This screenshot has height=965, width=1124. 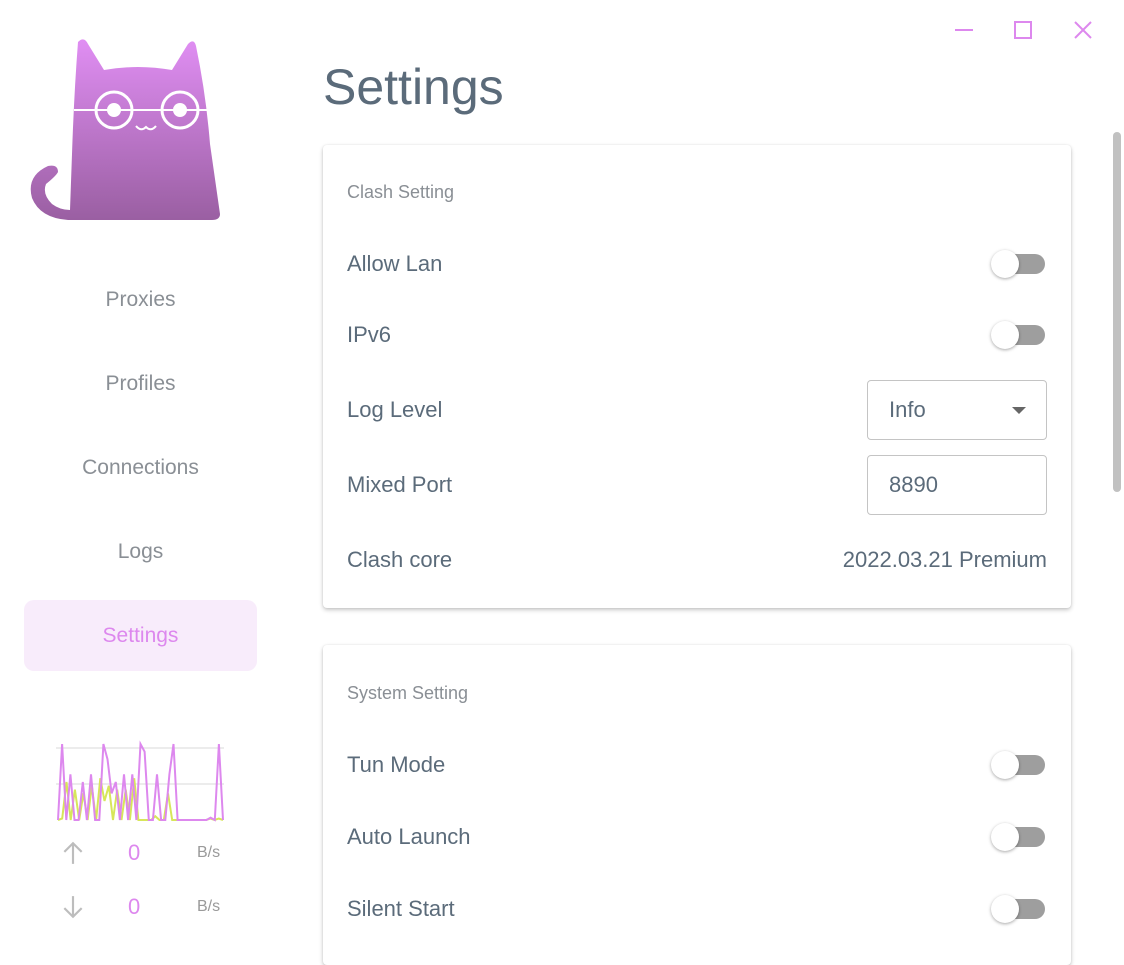 I want to click on nav-label: Logs, so click(x=140, y=551).